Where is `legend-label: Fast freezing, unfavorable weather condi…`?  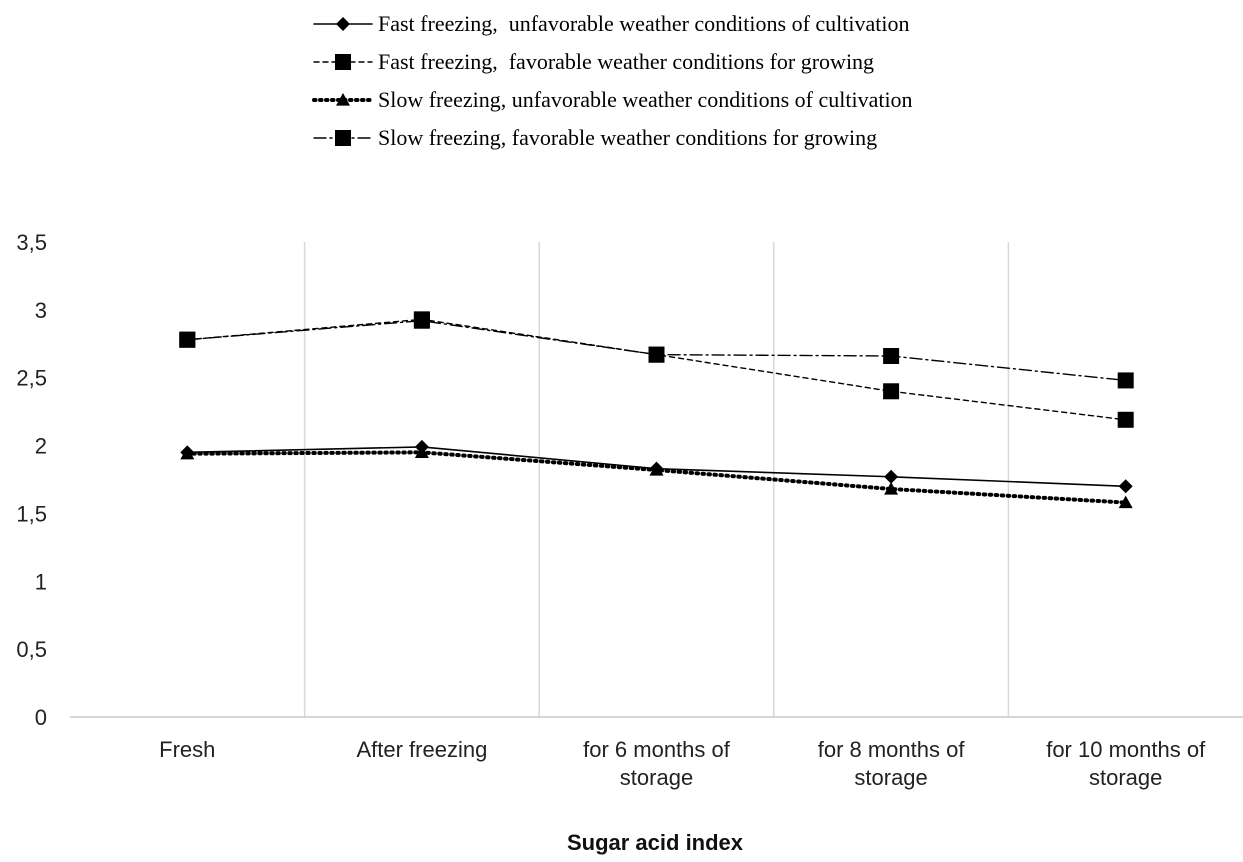
legend-label: Fast freezing, unfavorable weather condi… is located at coordinates (644, 23).